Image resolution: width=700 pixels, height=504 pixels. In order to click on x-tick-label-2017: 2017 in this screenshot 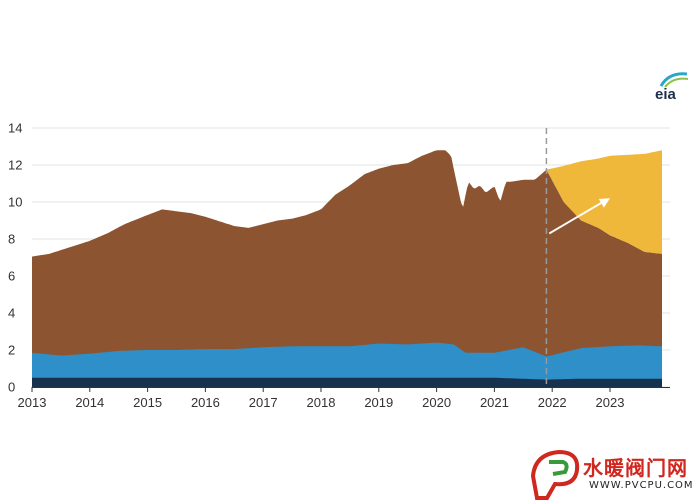, I will do `click(263, 402)`.